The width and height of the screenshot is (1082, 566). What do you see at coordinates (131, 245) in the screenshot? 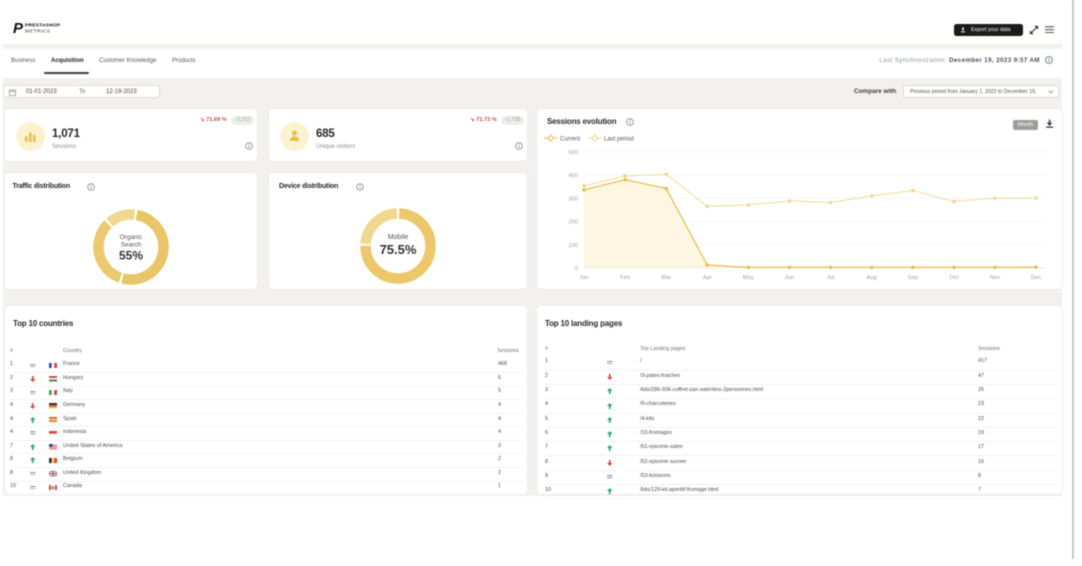
I see `svg-text: Search` at bounding box center [131, 245].